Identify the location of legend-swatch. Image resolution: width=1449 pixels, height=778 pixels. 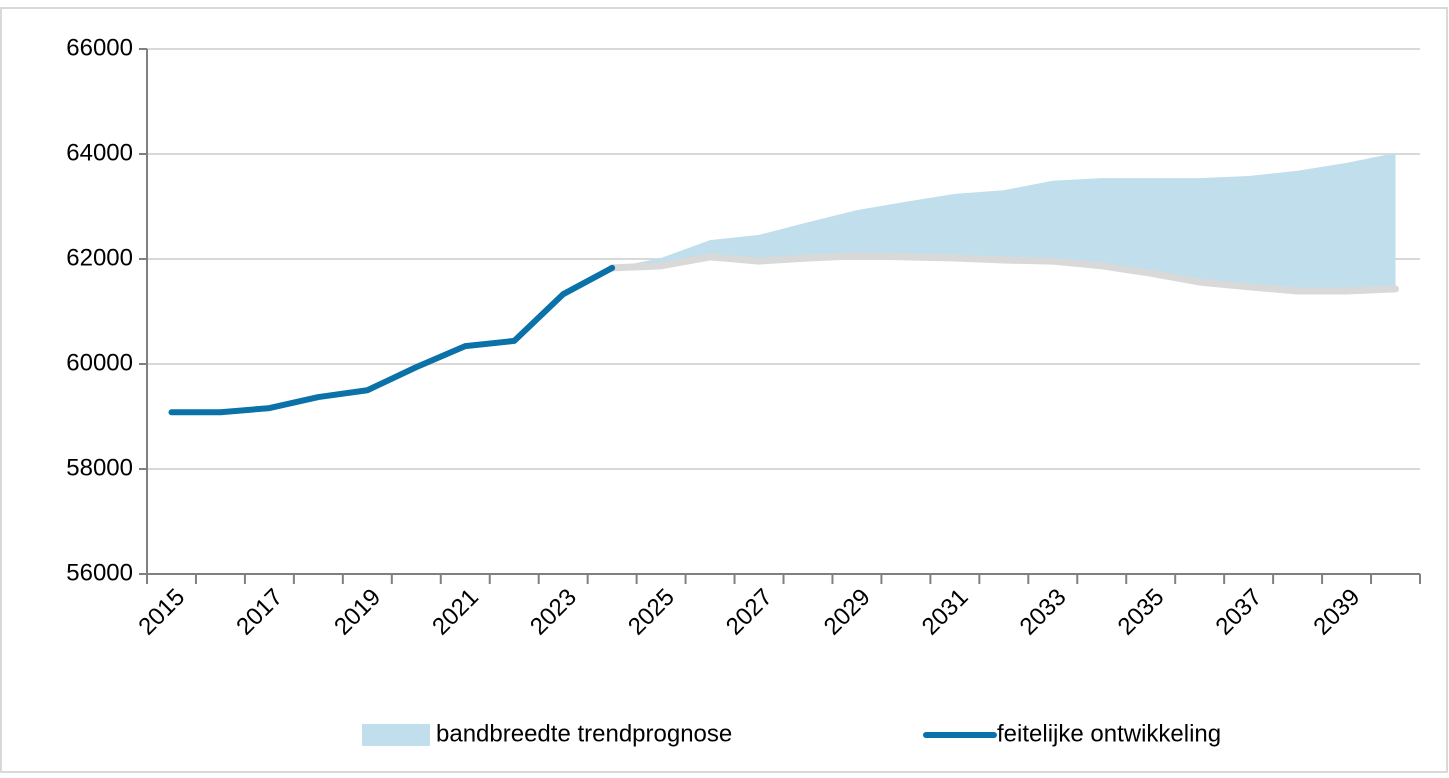
(396, 735).